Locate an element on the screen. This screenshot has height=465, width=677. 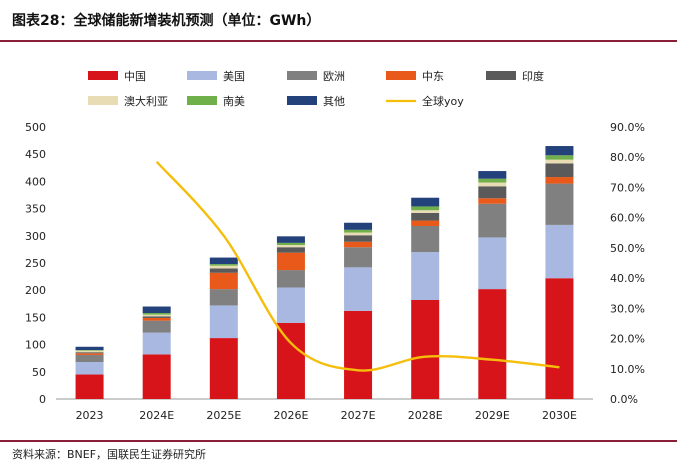
y-tick-label: 50 is located at coordinates (39, 372).